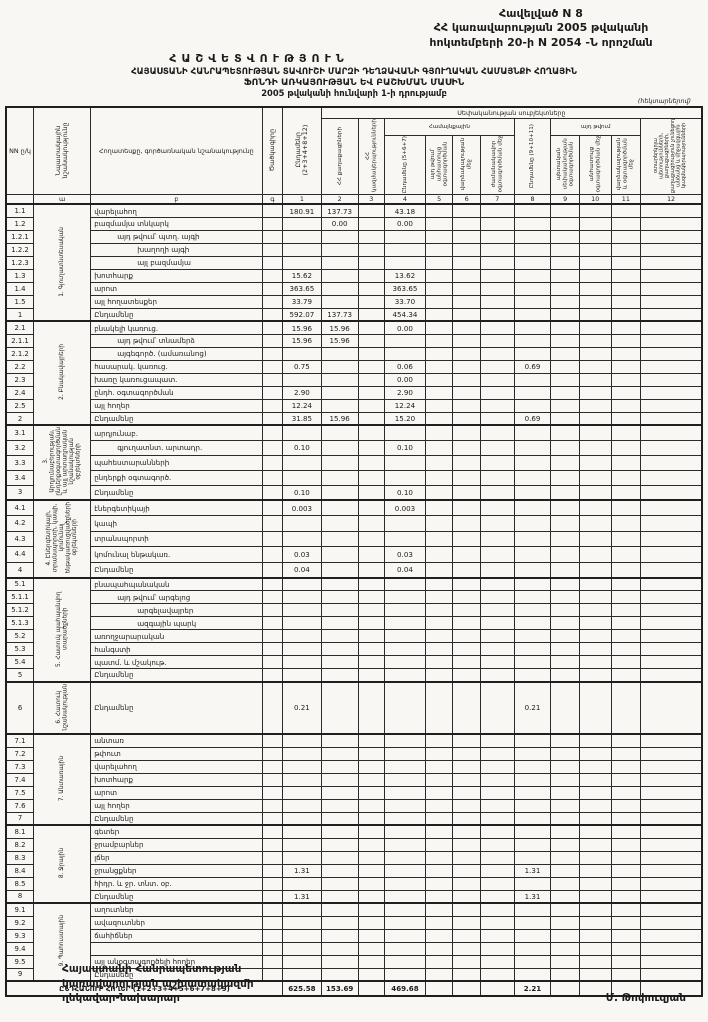  I want to click on row-label: պահեստարանների, so click(176, 462).